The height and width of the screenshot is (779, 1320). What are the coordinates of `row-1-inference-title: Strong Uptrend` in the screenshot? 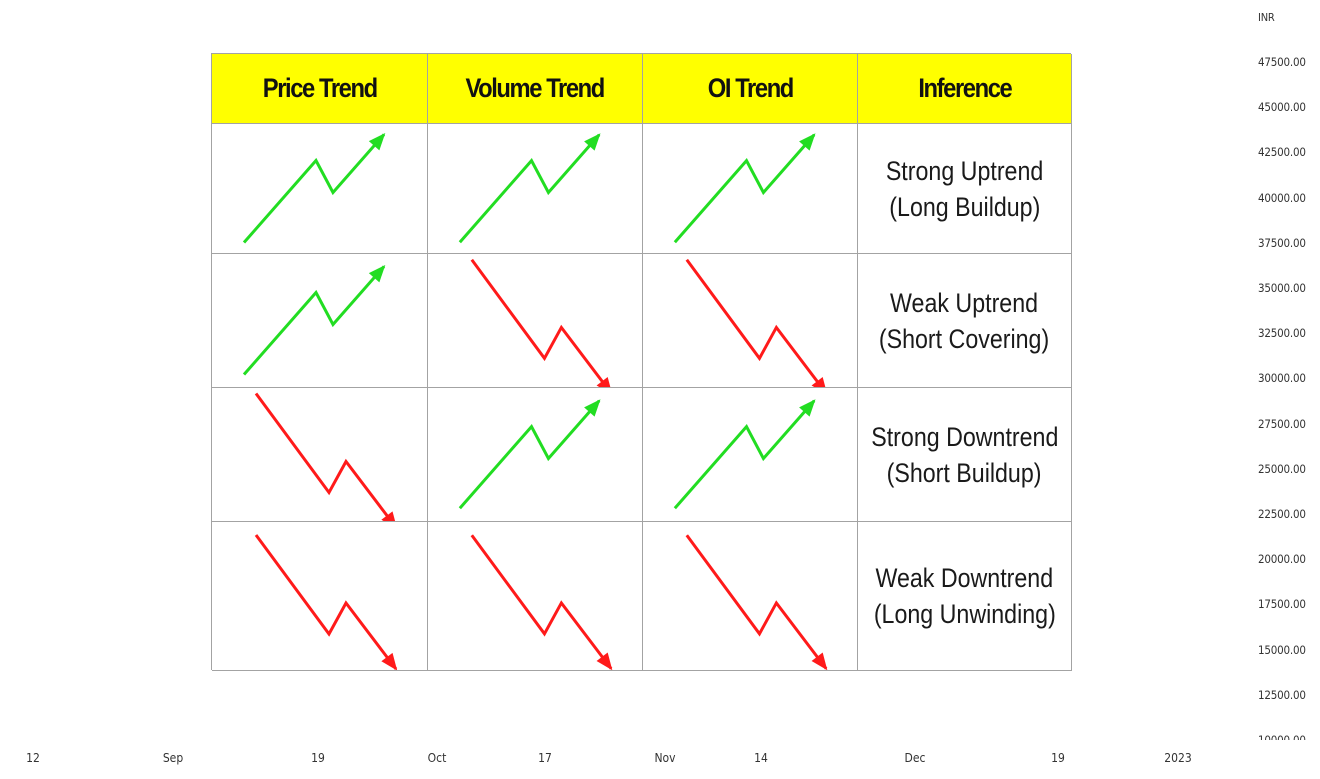 It's located at (964, 170).